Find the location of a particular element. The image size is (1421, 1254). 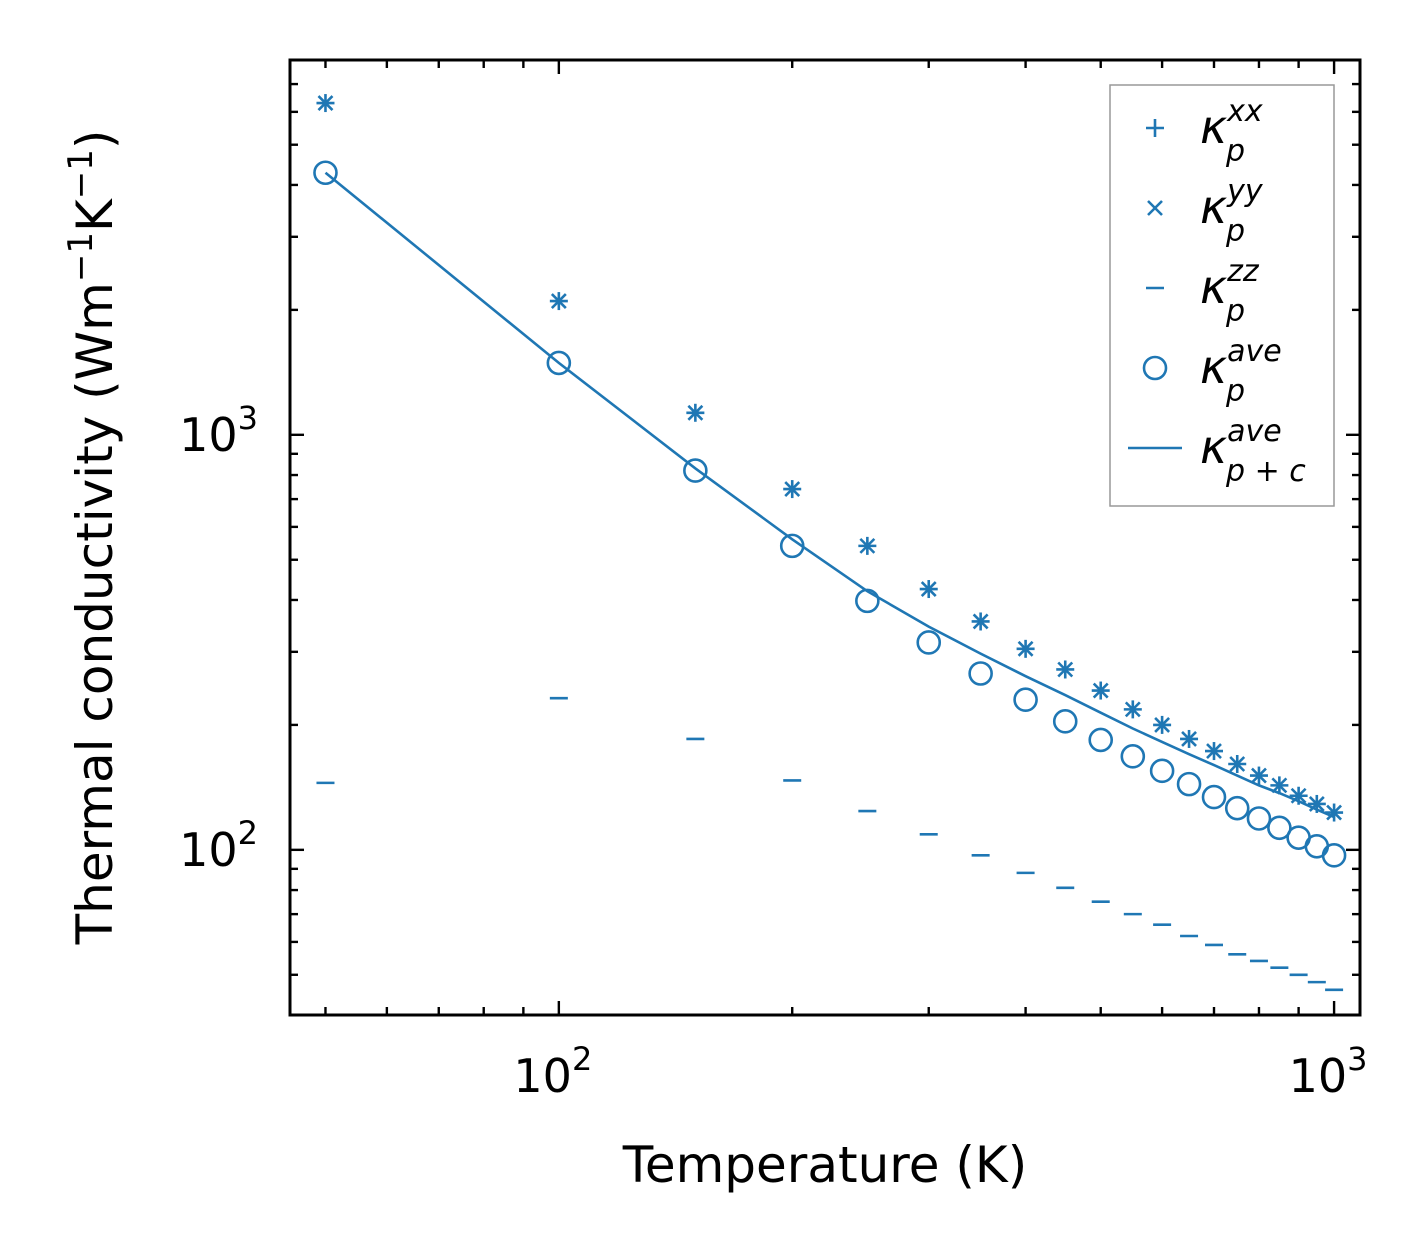

y-axis-label: Thermal conductivity (Wm−1K−1) is located at coordinates (92, 538).